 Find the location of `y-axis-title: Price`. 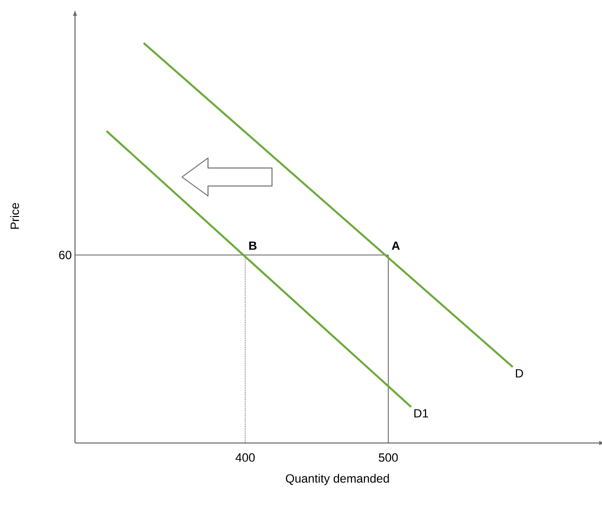

y-axis-title: Price is located at coordinates (15, 216).